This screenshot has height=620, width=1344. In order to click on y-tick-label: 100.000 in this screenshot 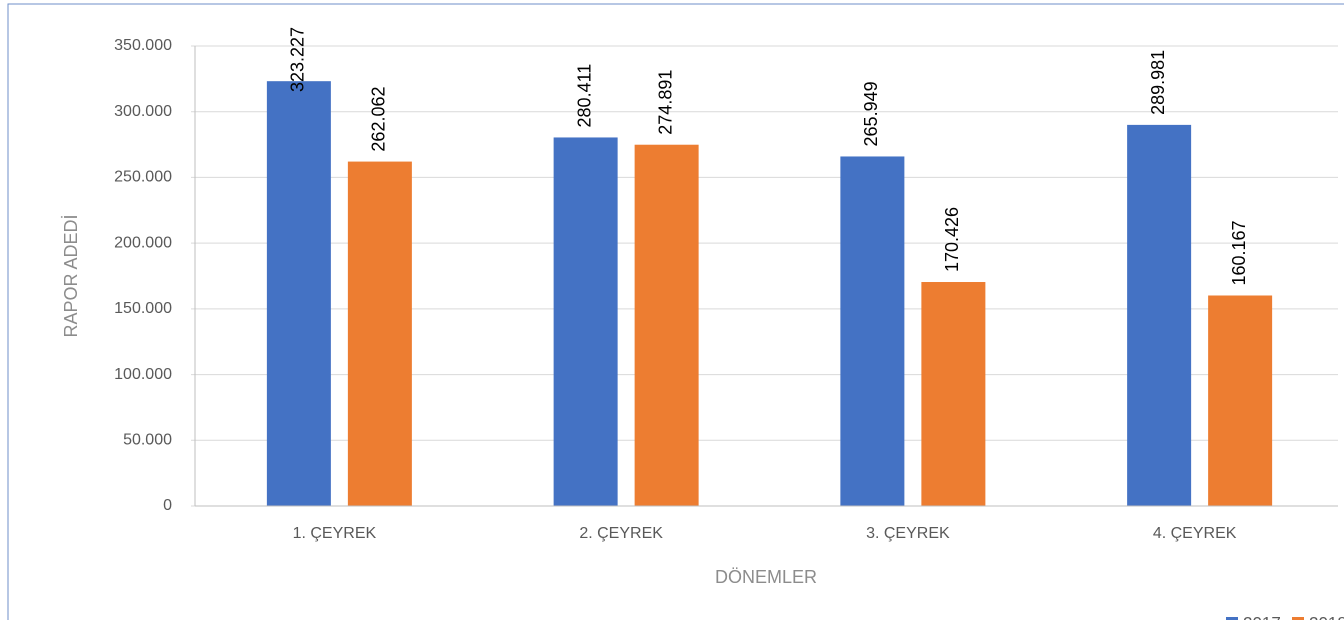, I will do `click(143, 374)`.